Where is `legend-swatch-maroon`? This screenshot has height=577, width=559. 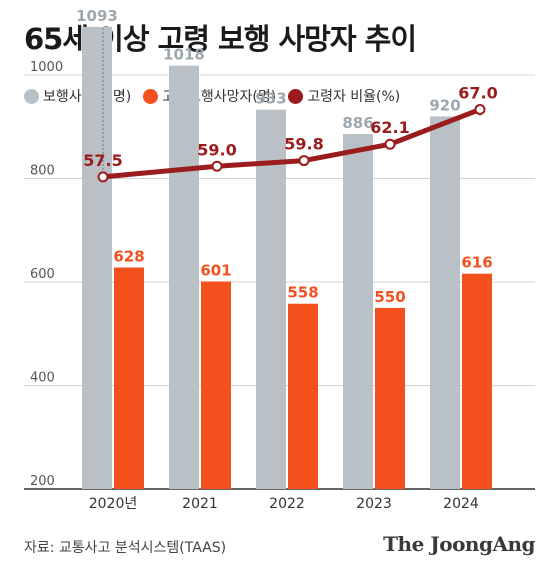
legend-swatch-maroon is located at coordinates (296, 96).